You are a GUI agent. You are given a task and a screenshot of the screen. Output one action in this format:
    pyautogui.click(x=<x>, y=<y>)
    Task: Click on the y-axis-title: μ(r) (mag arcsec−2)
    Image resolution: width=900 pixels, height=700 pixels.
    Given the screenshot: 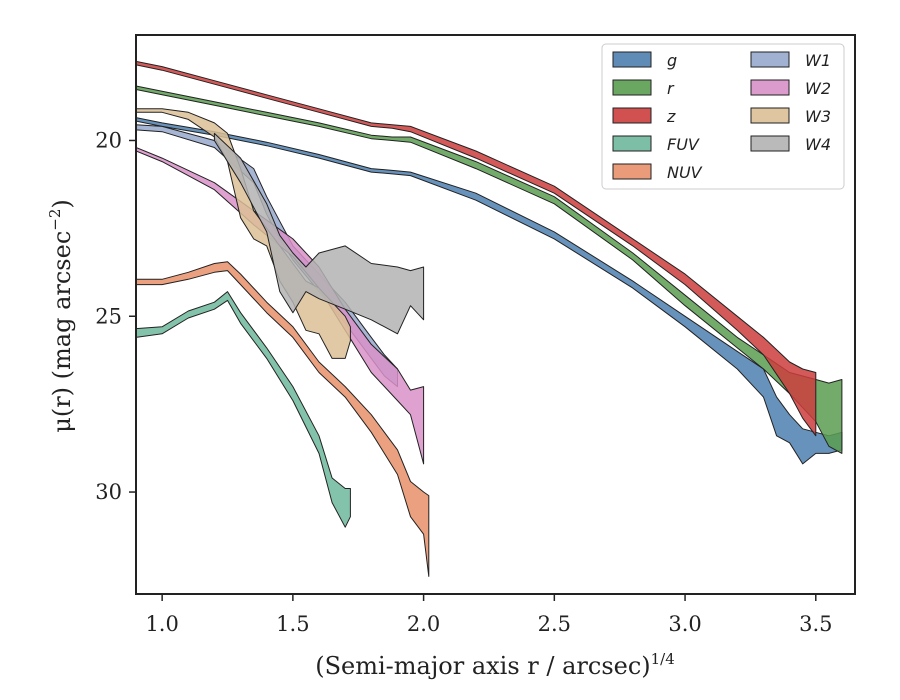 What is the action you would take?
    pyautogui.click(x=61, y=316)
    